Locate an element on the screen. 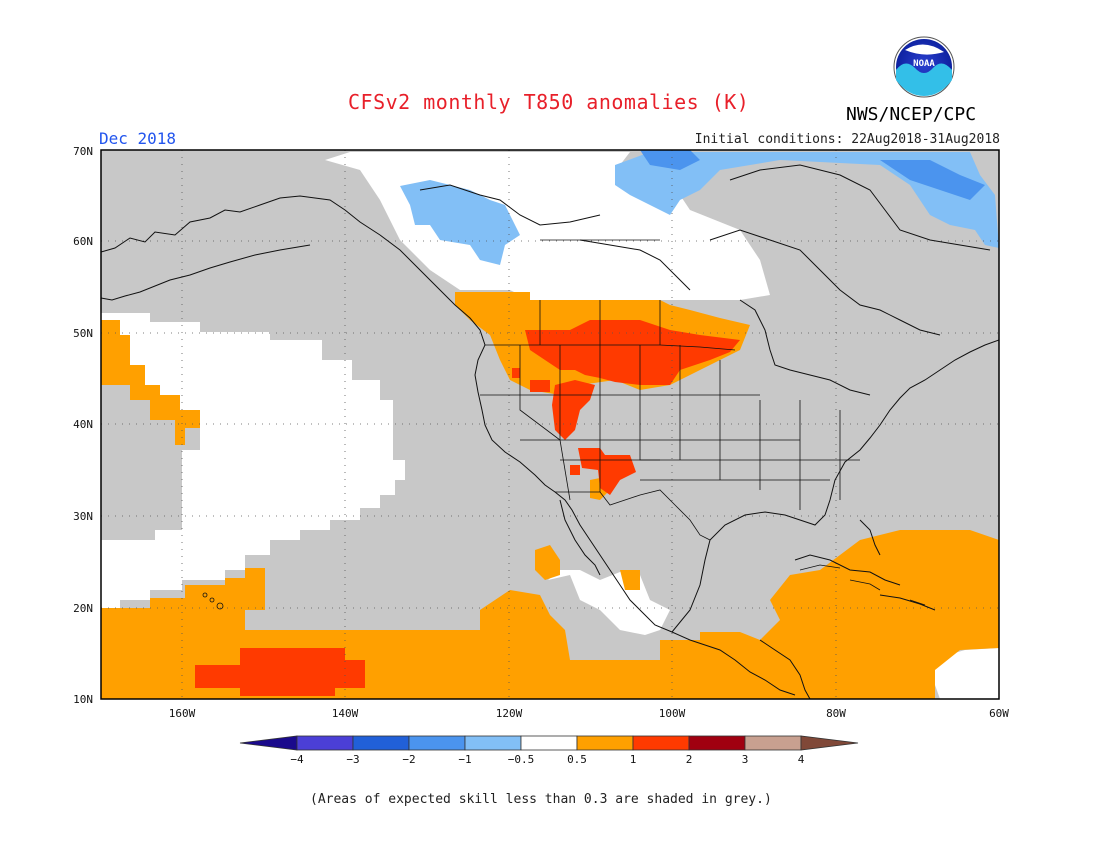 This screenshot has height=850, width=1100. lat-label: 50N is located at coordinates (83, 333).